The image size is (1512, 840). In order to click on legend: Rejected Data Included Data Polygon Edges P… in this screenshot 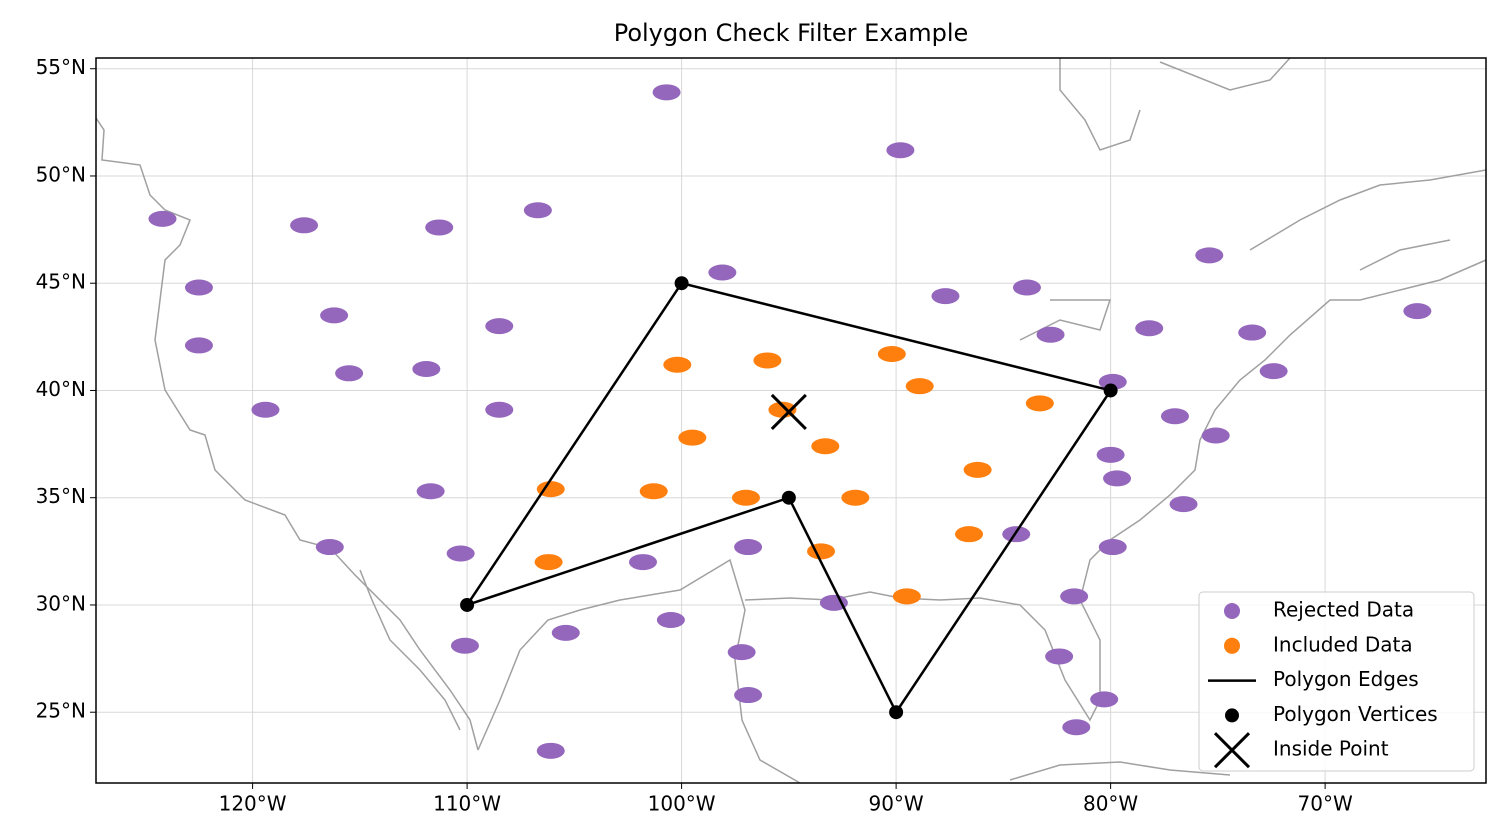, I will do `click(1323, 683)`.